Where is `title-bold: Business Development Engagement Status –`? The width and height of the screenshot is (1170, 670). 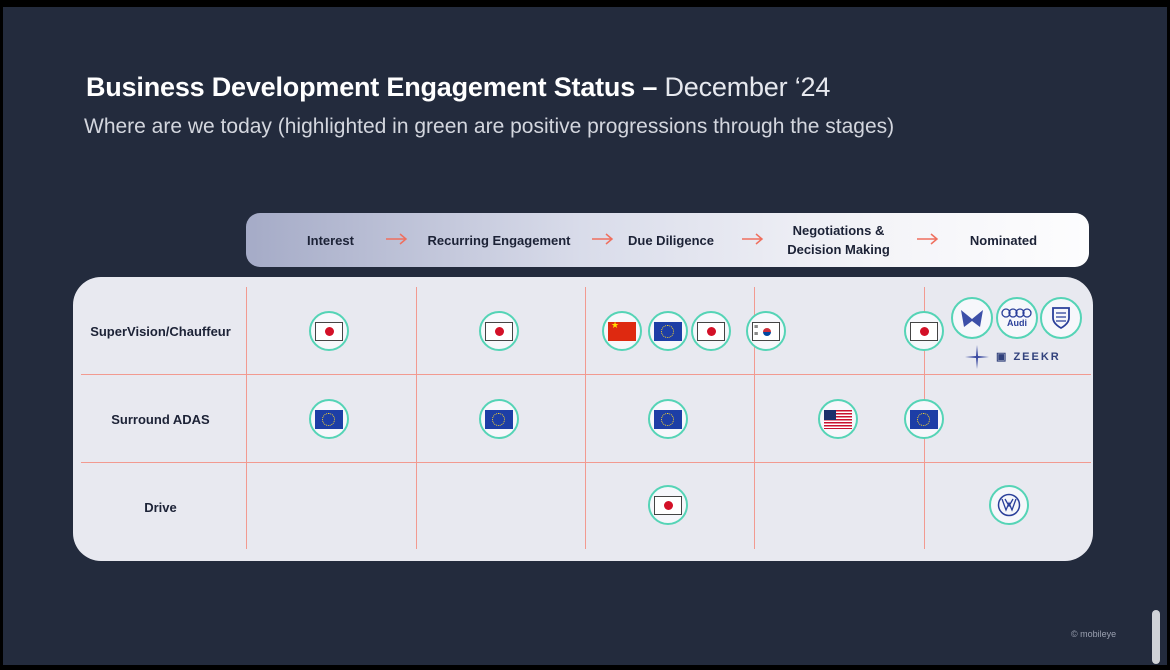 title-bold: Business Development Engagement Status – is located at coordinates (372, 87).